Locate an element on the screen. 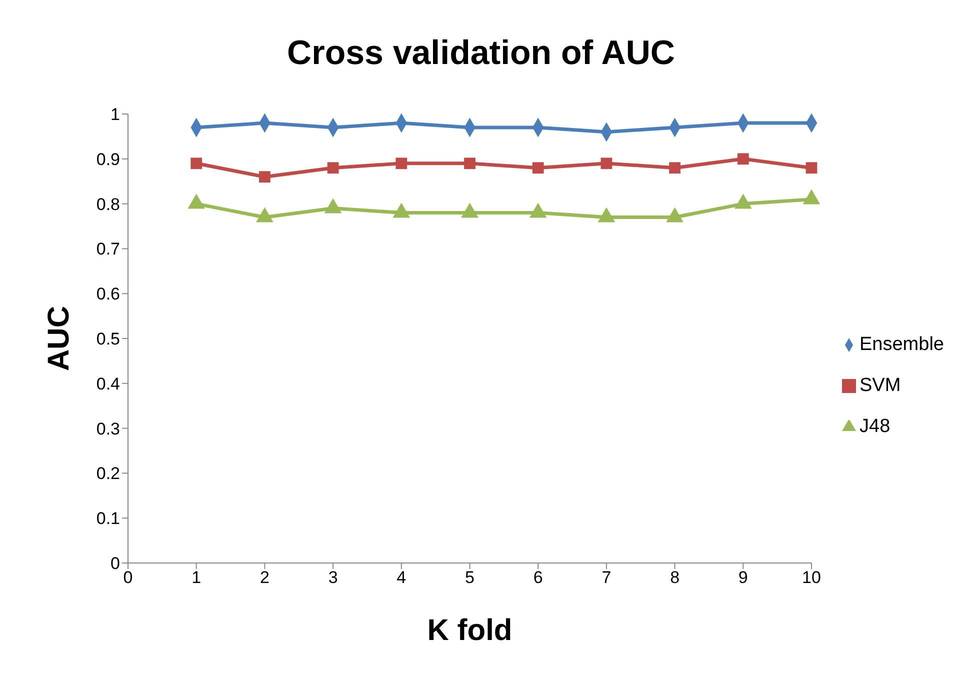  x-tick-label: 0 is located at coordinates (128, 578).